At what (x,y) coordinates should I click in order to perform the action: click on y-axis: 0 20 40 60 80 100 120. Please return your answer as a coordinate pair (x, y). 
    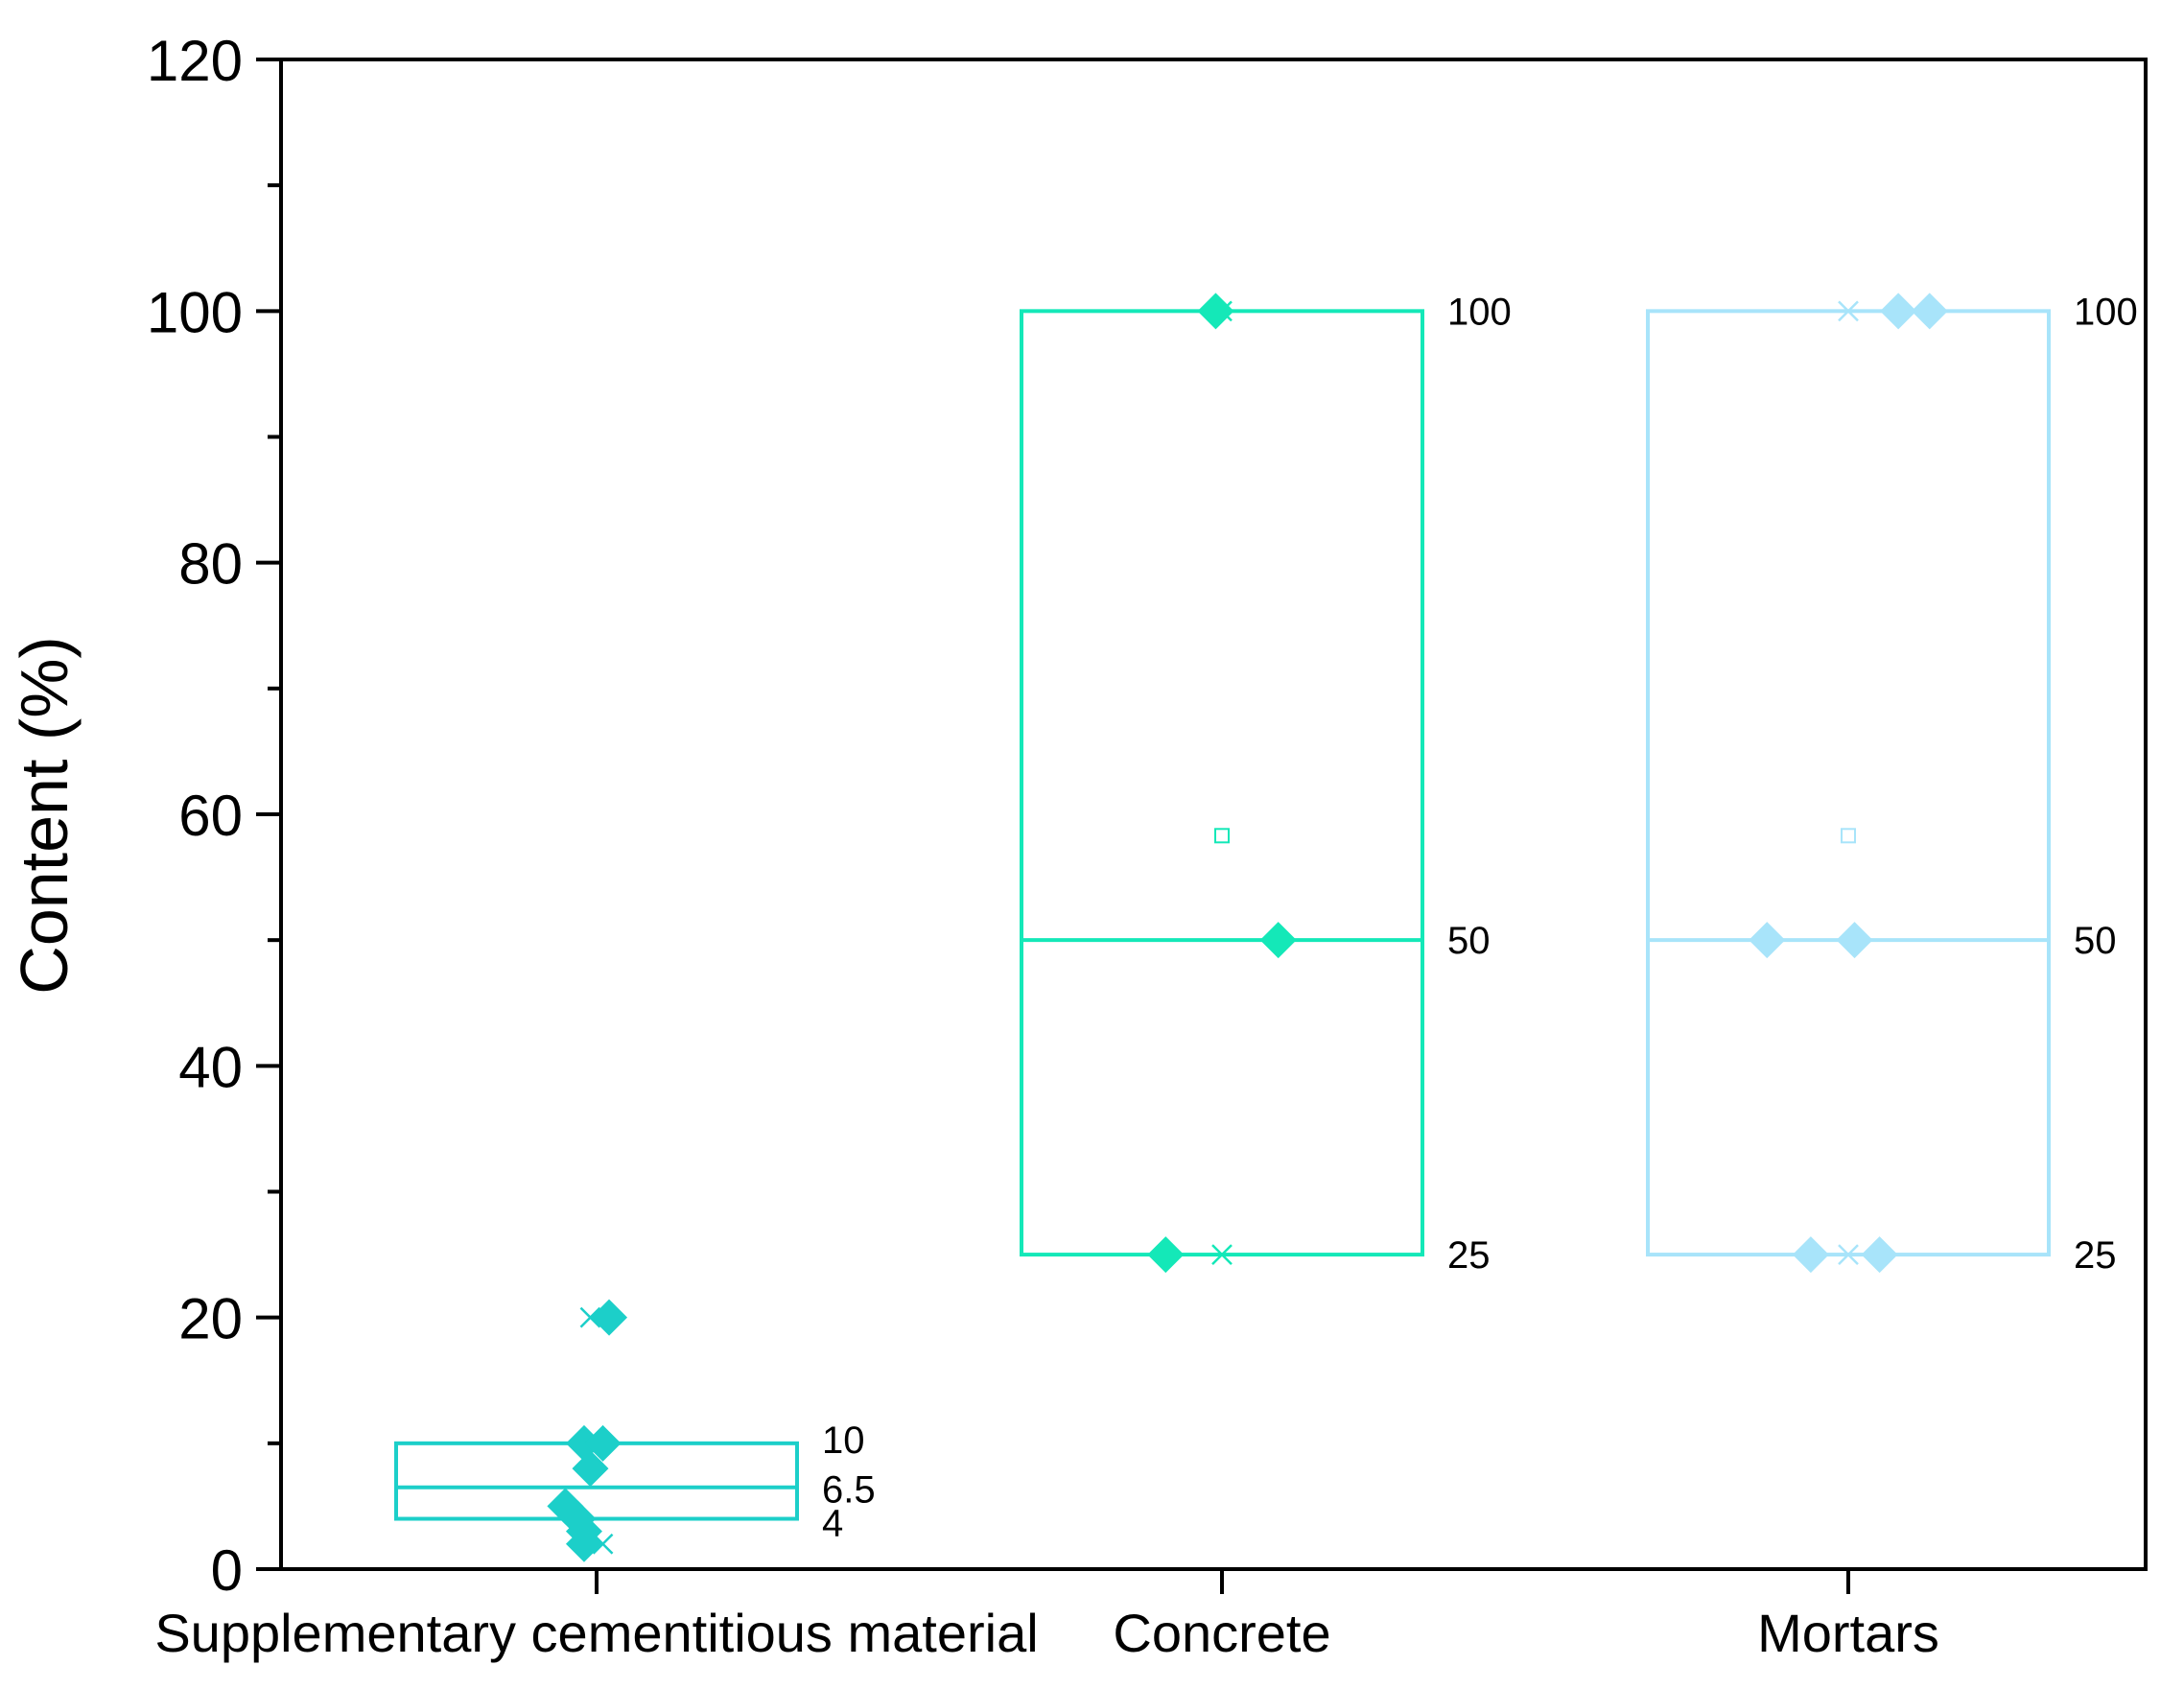
    Looking at the image, I should click on (214, 816).